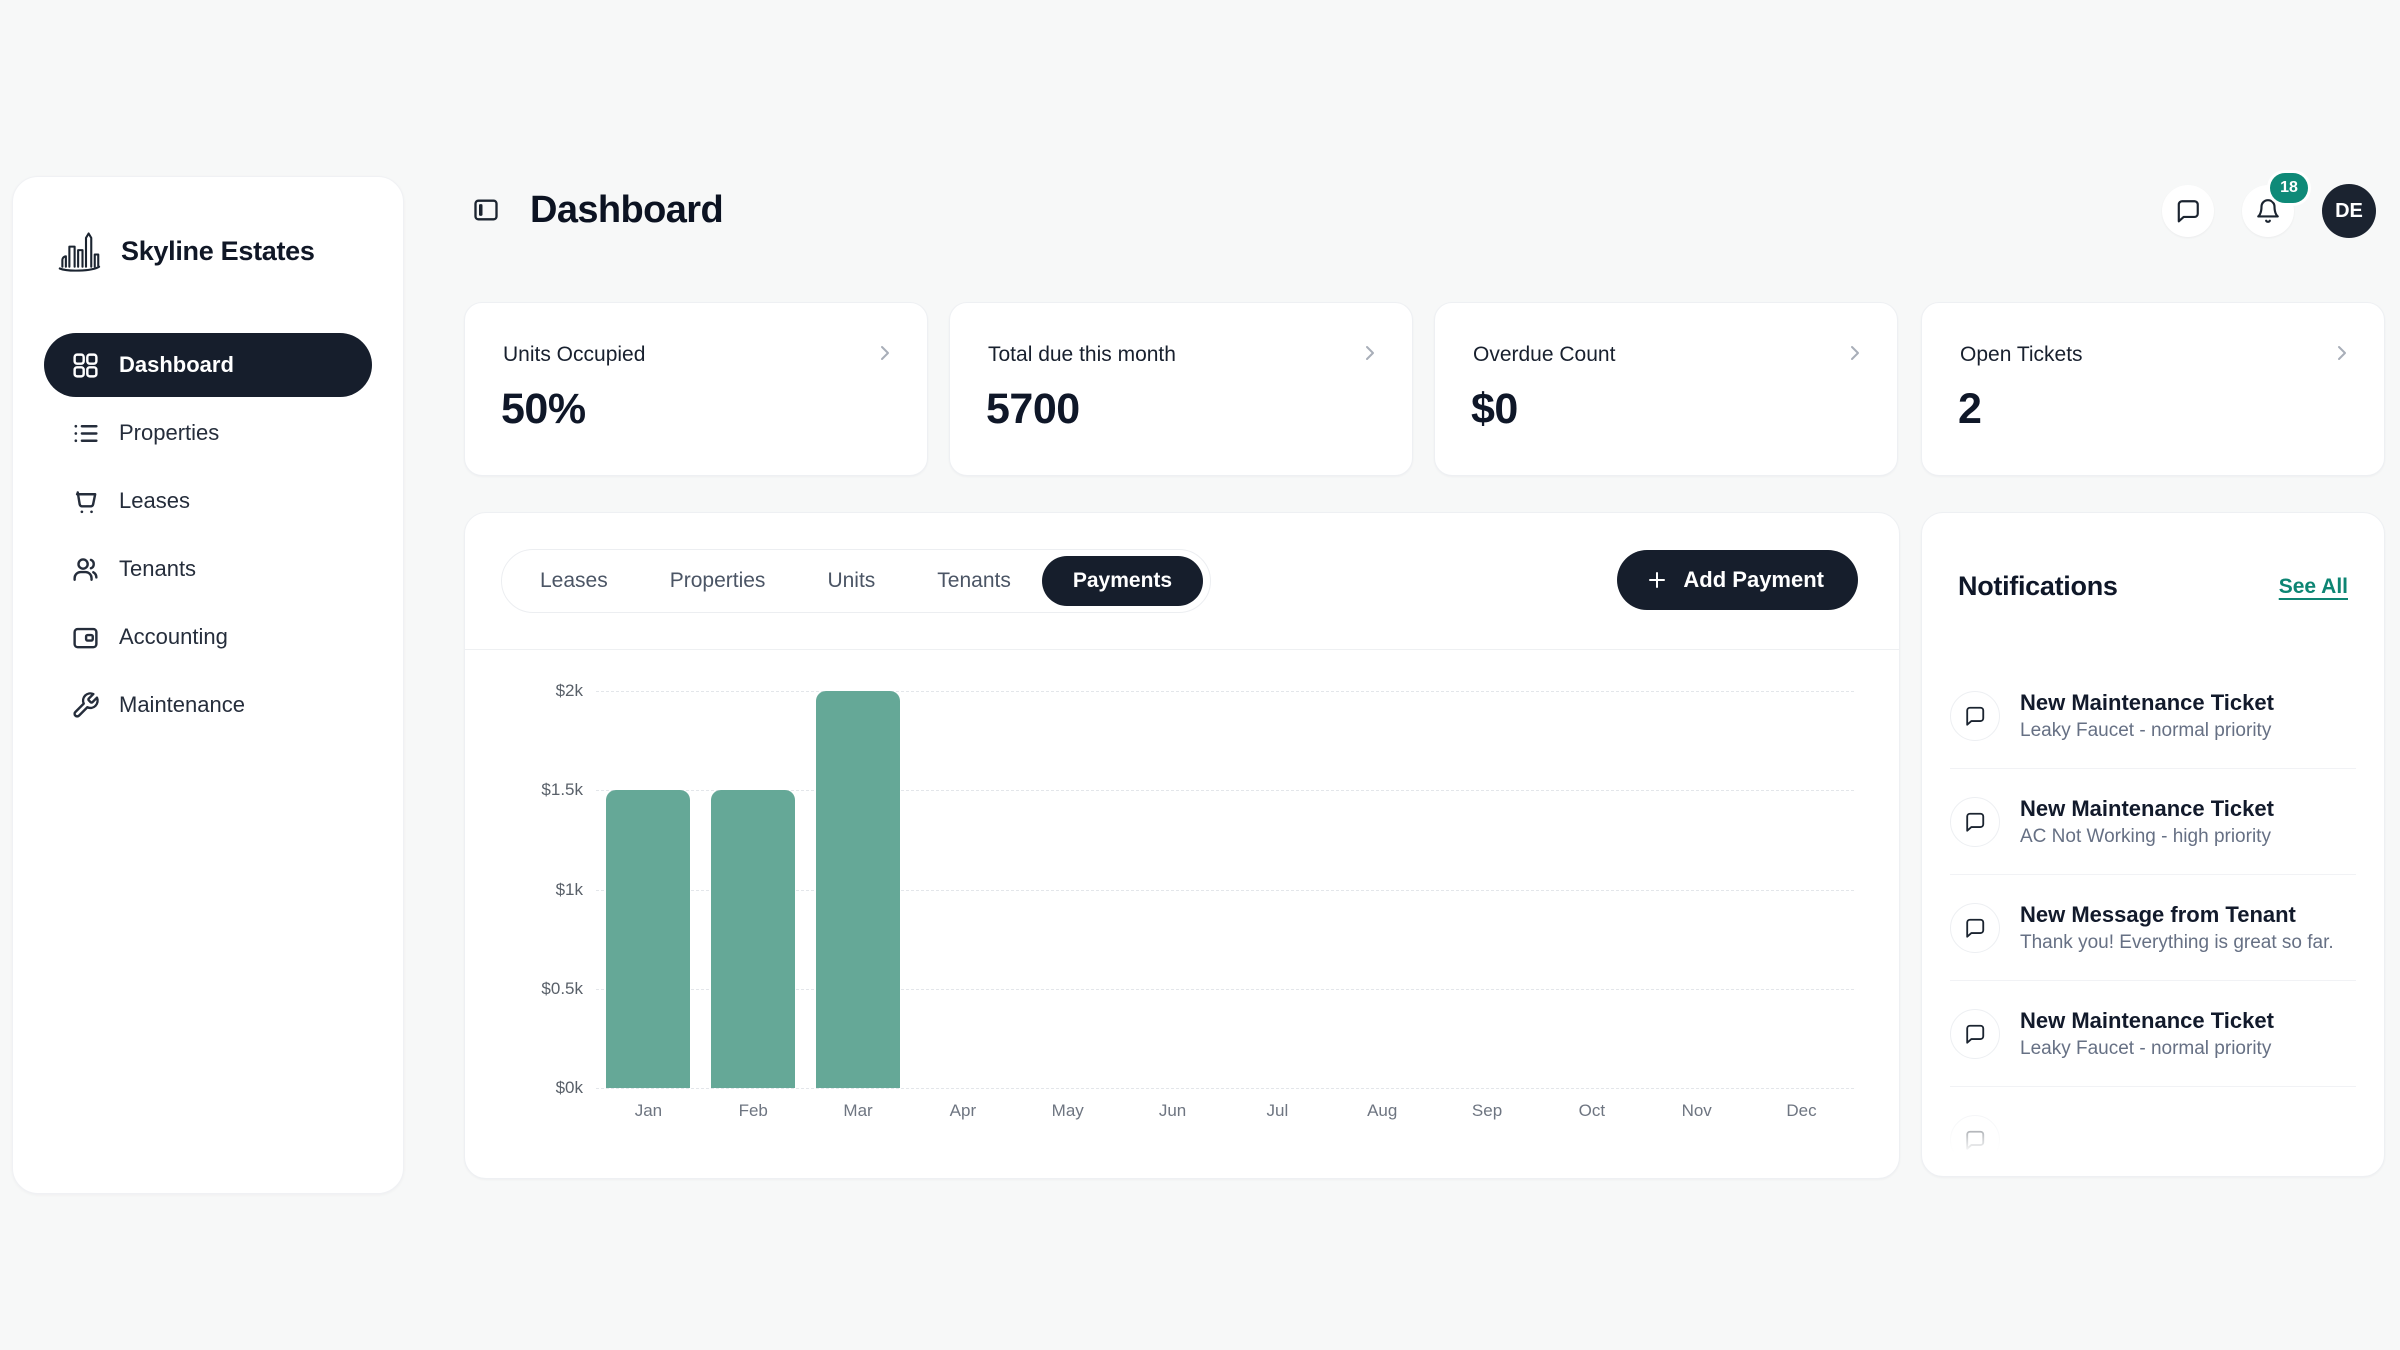 The height and width of the screenshot is (1350, 2400). What do you see at coordinates (1382, 1110) in the screenshot?
I see `x-axis-tick-label: Aug` at bounding box center [1382, 1110].